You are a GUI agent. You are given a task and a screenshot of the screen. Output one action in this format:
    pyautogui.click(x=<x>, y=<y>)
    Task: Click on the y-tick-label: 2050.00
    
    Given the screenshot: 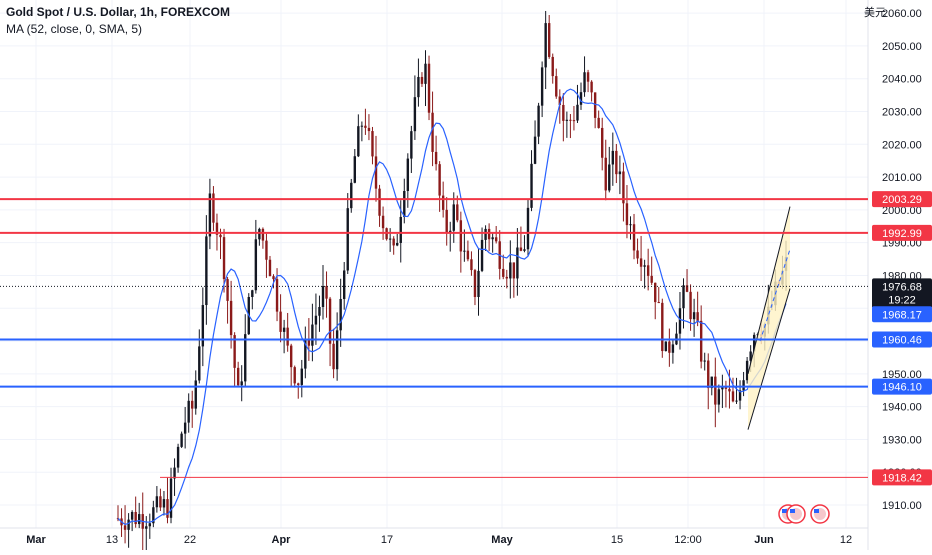 What is the action you would take?
    pyautogui.click(x=902, y=47)
    